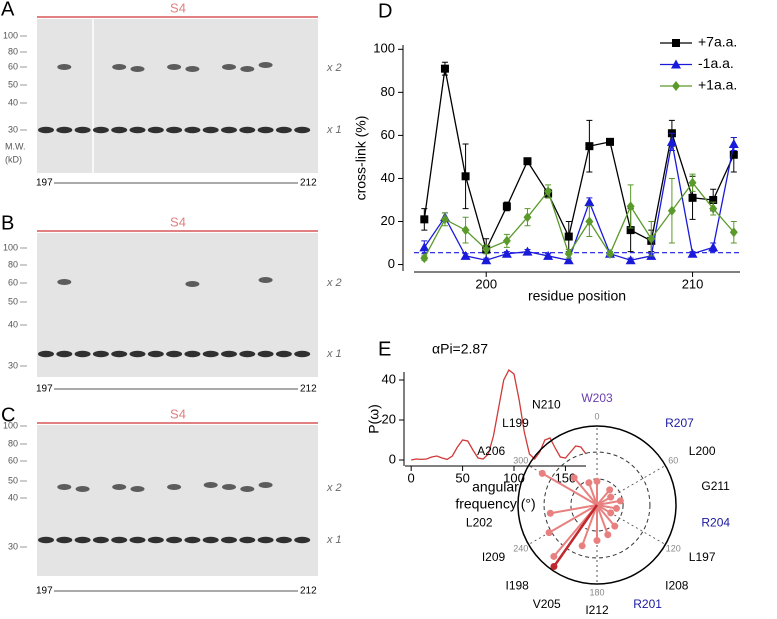  What do you see at coordinates (647, 604) in the screenshot?
I see `residue-label: R201` at bounding box center [647, 604].